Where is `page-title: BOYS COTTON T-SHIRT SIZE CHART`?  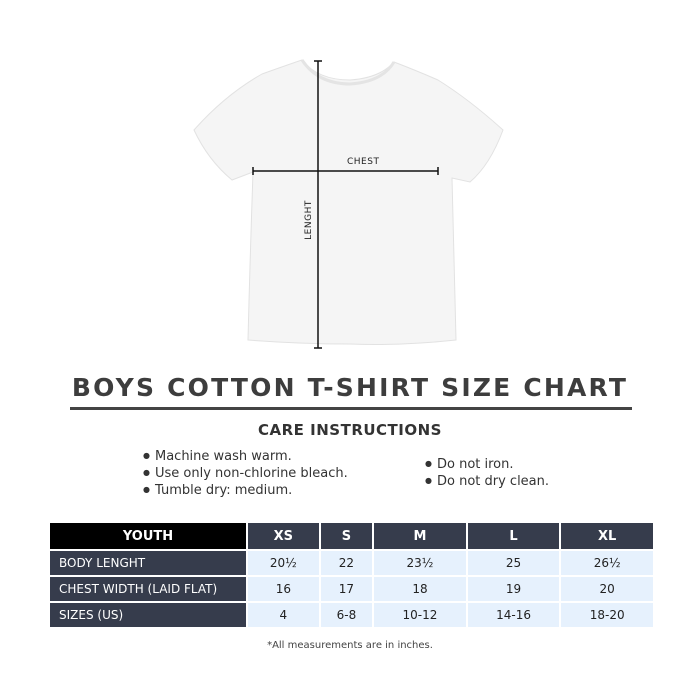
page-title: BOYS COTTON T-SHIRT SIZE CHART is located at coordinates (350, 387).